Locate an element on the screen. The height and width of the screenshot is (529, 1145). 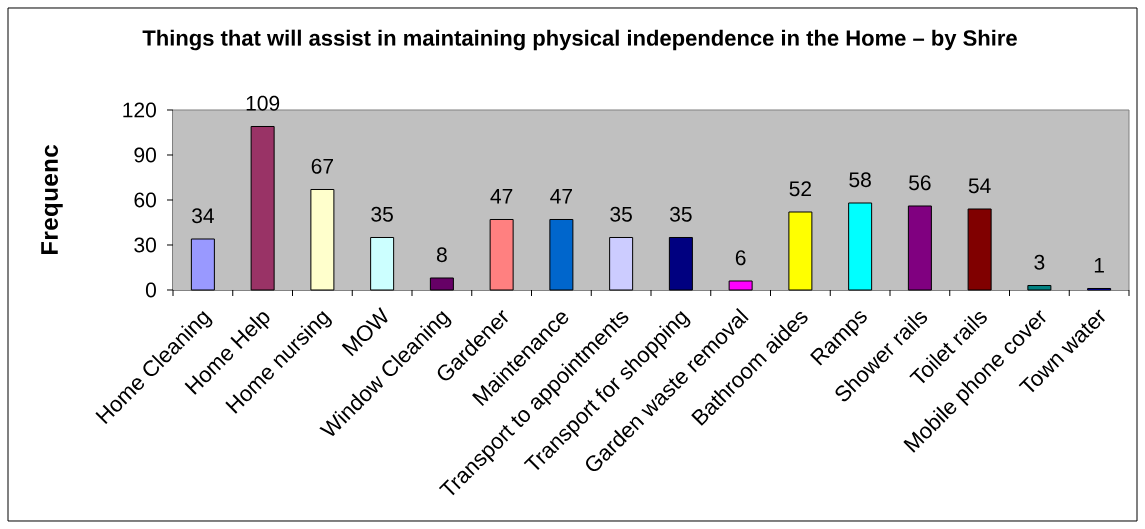
data-label: 109 is located at coordinates (263, 103).